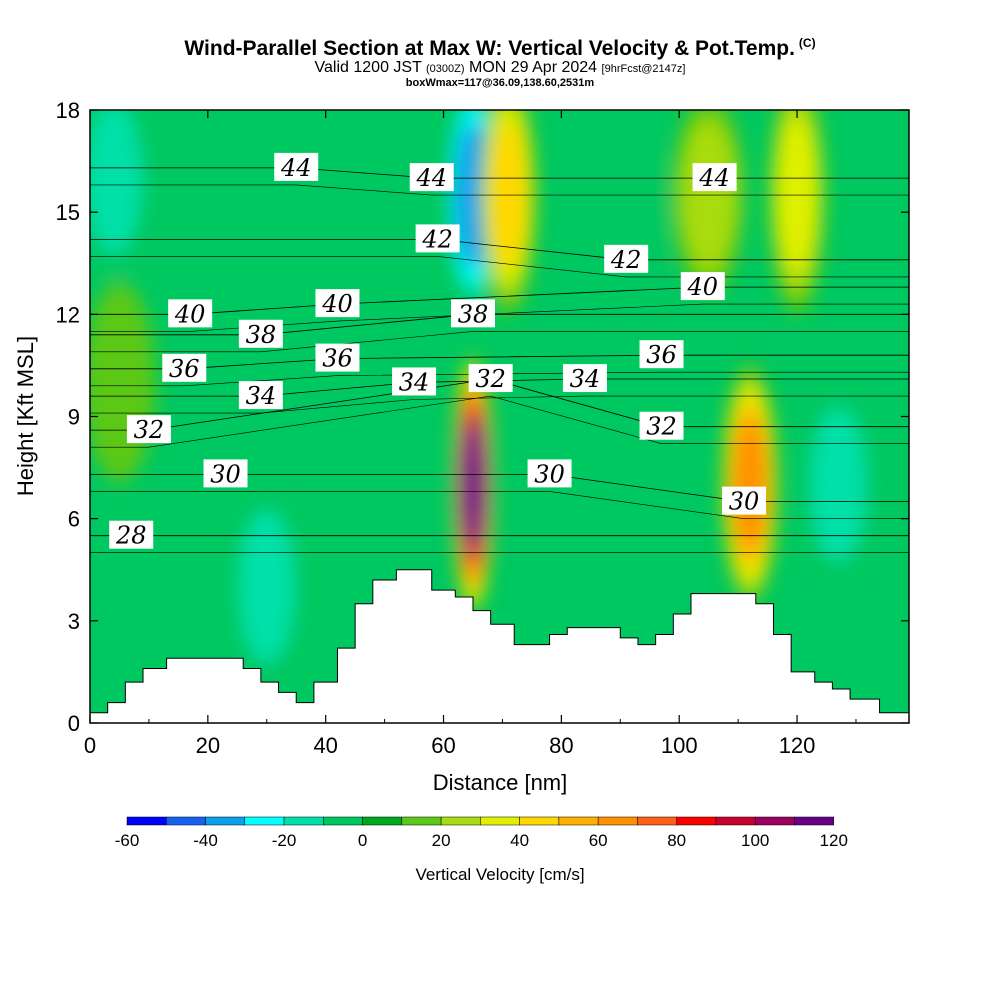 The width and height of the screenshot is (1000, 1000). Describe the element at coordinates (368, 67) in the screenshot. I see `valid-prefix: Valid 1200 JST` at that location.